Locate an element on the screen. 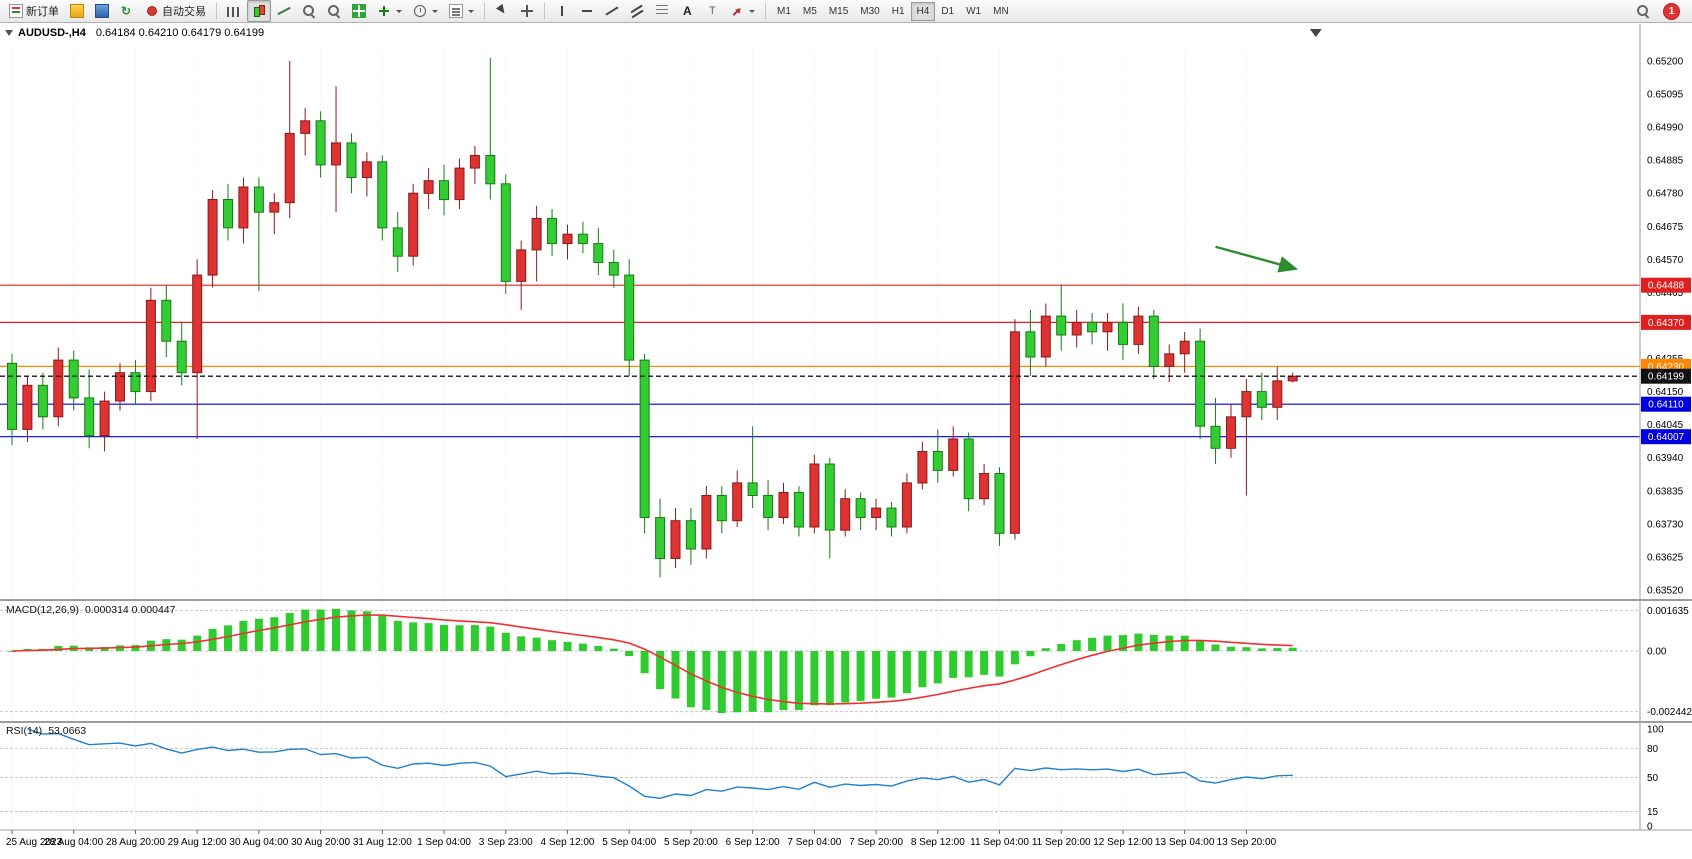 The image size is (1692, 859). candlestick-chart-icon is located at coordinates (259, 11).